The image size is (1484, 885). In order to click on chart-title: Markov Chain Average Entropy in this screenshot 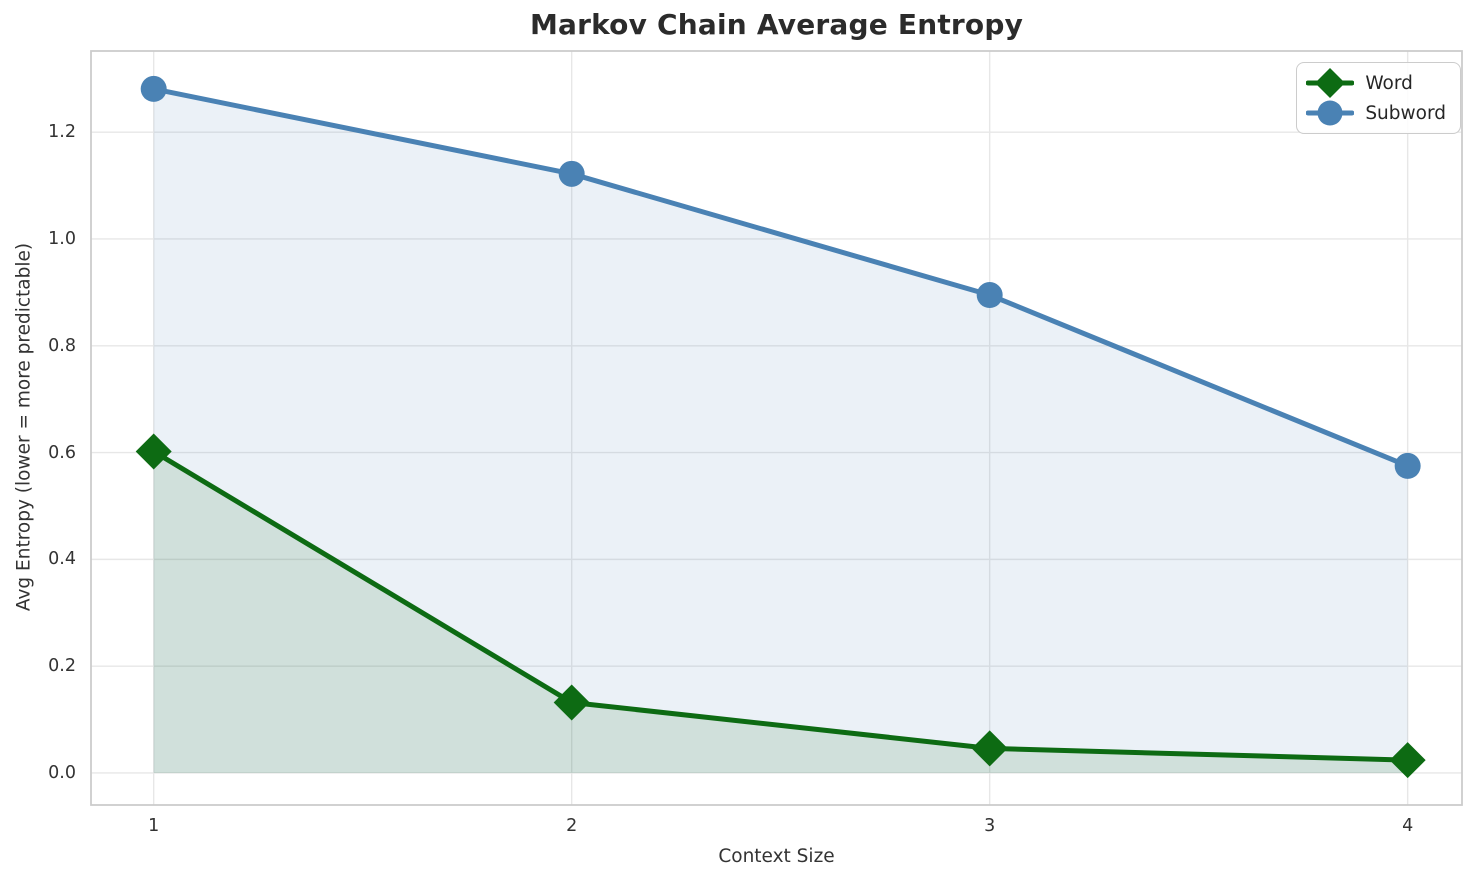, I will do `click(776, 24)`.